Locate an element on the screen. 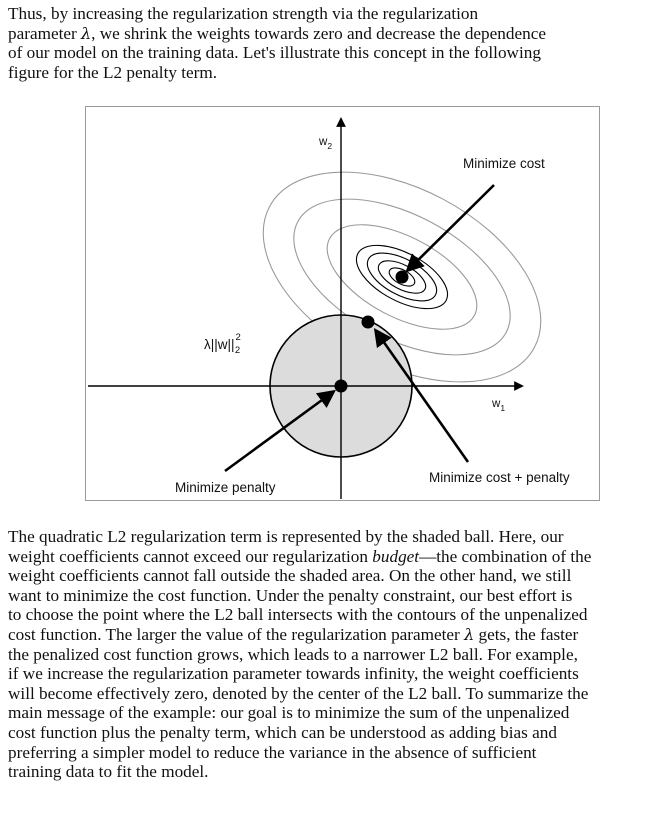 This screenshot has width=671, height=825. cost-minimum-point is located at coordinates (402, 277).